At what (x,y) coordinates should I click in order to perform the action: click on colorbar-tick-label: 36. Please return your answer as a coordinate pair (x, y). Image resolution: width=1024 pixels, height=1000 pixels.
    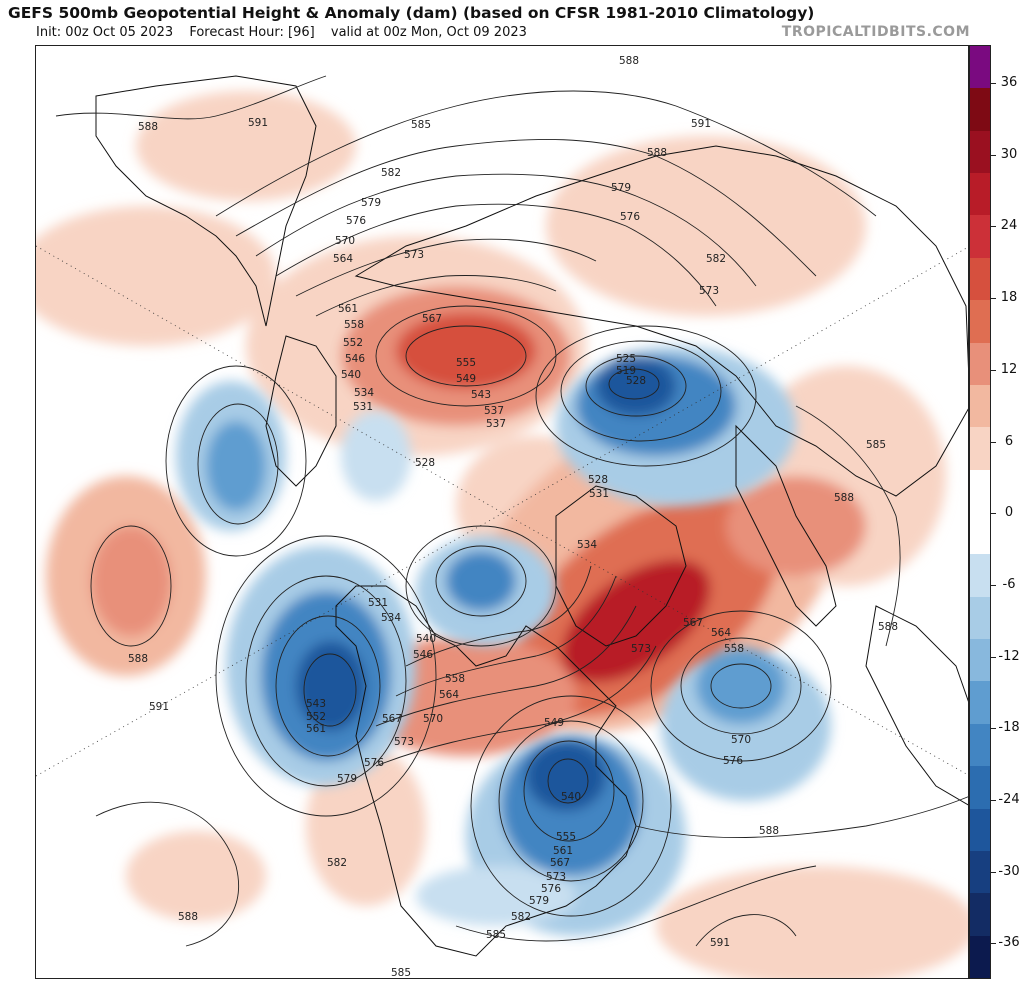
    Looking at the image, I should click on (1009, 82).